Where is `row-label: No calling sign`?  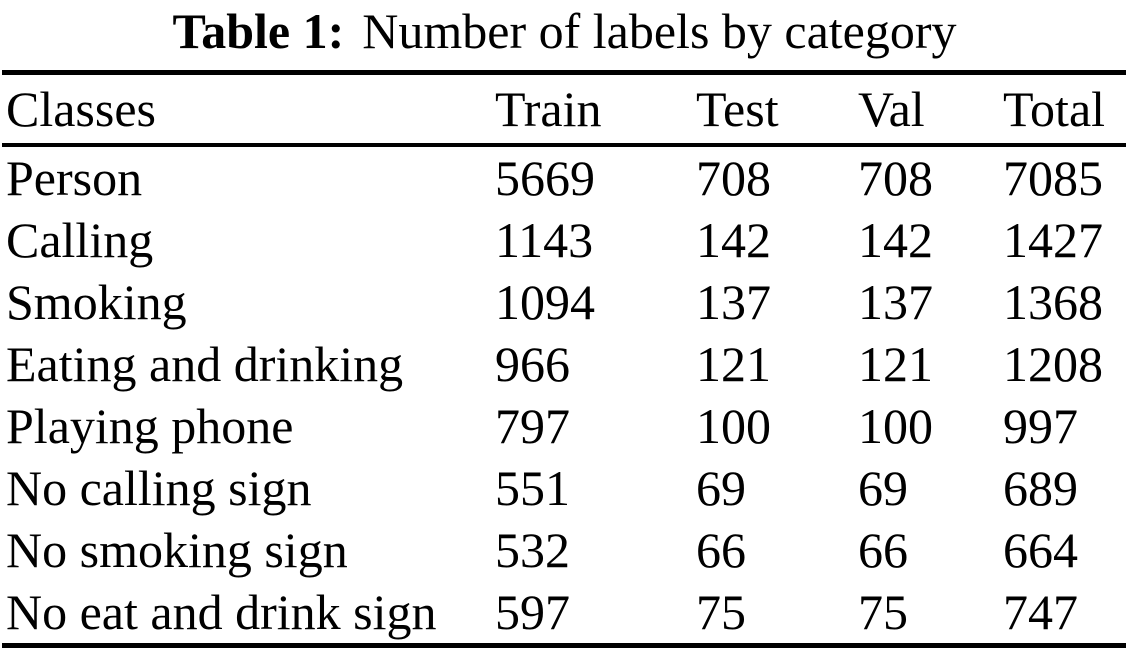
row-label: No calling sign is located at coordinates (159, 488).